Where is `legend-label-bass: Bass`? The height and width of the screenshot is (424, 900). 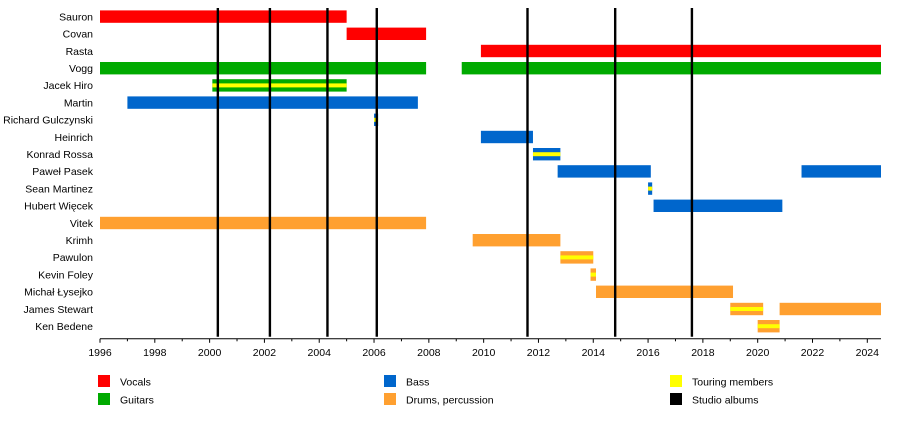 legend-label-bass: Bass is located at coordinates (417, 383).